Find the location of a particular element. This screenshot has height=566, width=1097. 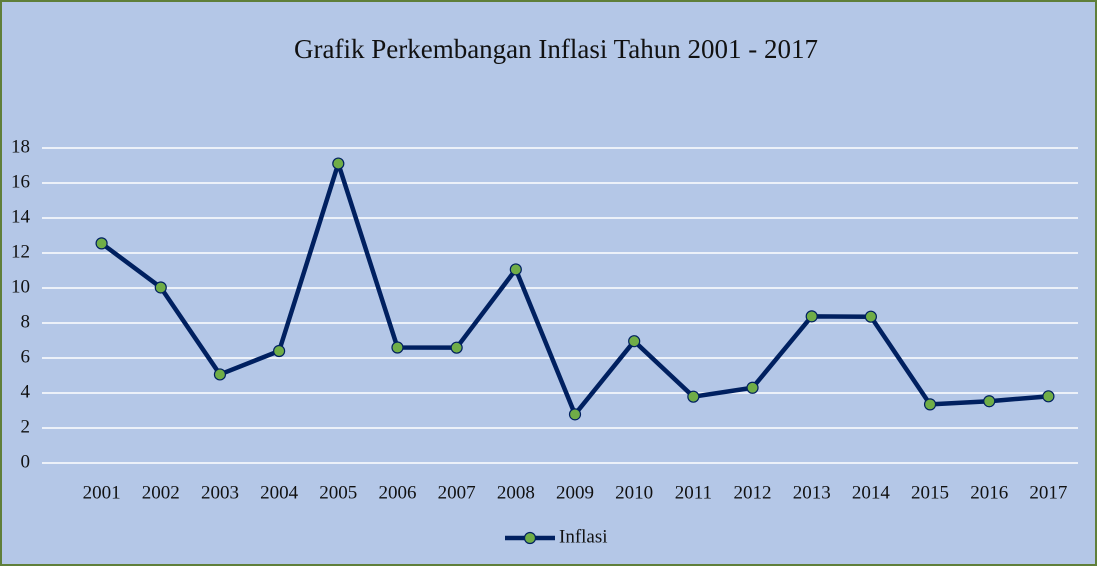

x-tick-label: 2013 is located at coordinates (812, 492).